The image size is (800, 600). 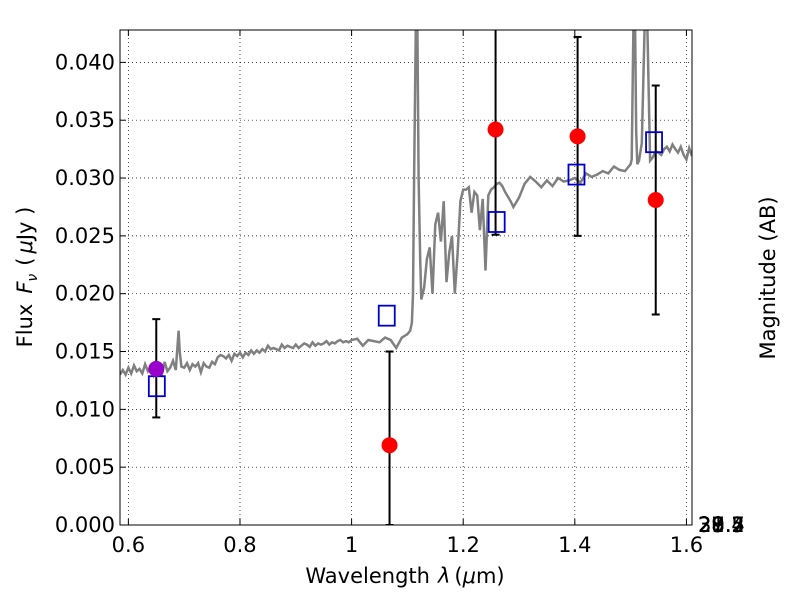 I want to click on y-tick-label: 0.015, so click(x=85, y=352).